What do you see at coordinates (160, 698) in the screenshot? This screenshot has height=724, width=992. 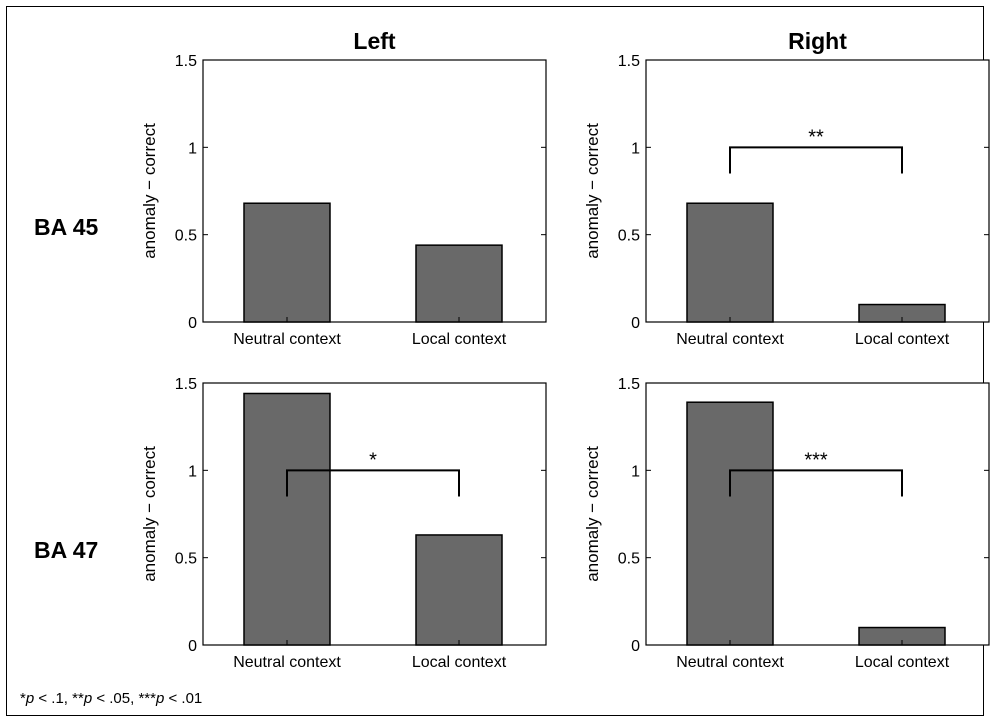 I see `footnote-p-3: p` at bounding box center [160, 698].